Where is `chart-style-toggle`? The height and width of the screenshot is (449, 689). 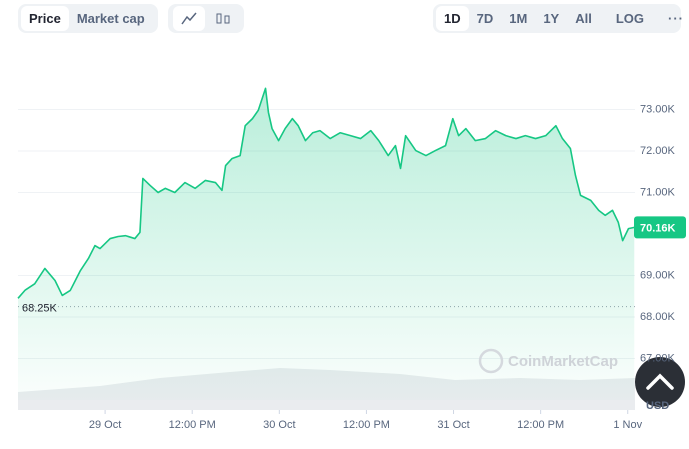 chart-style-toggle is located at coordinates (206, 18).